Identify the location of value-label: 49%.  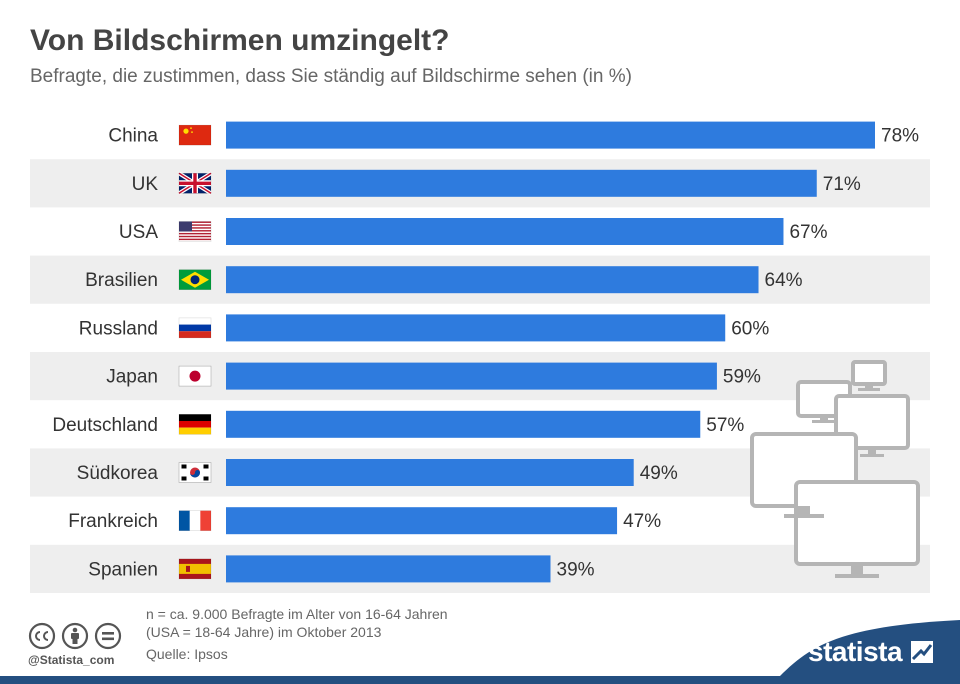
(659, 473).